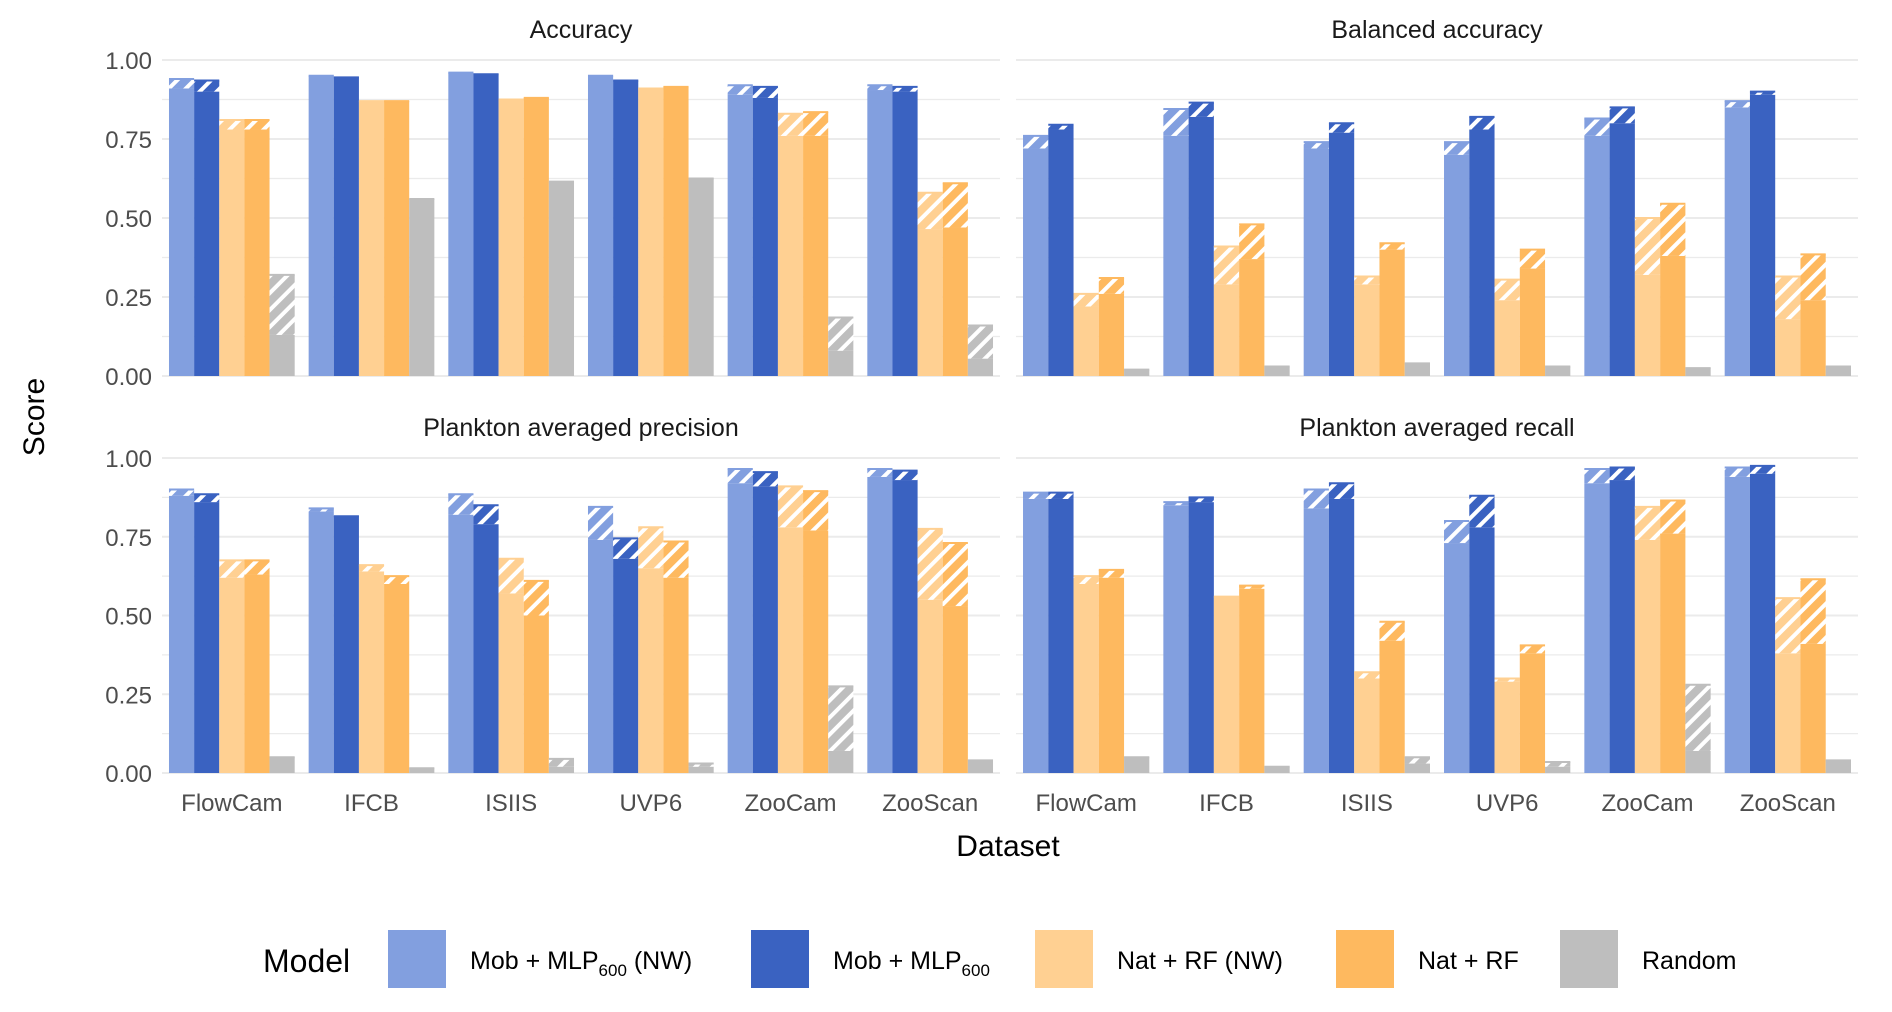  What do you see at coordinates (1507, 803) in the screenshot?
I see `x-tick-label: UVP6` at bounding box center [1507, 803].